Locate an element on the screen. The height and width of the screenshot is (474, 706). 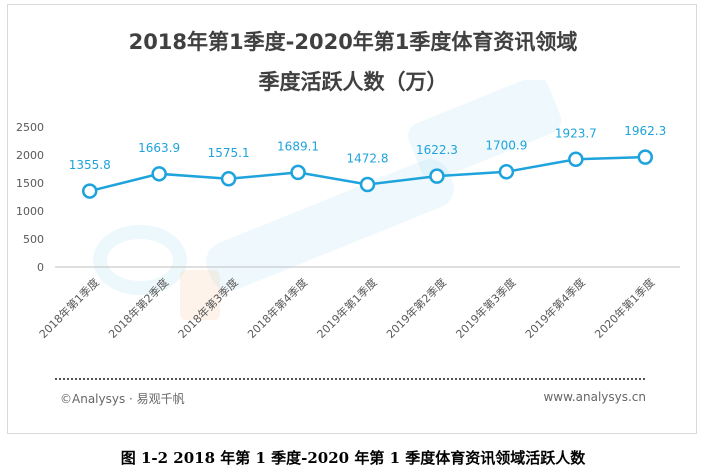
x-tick-label: 2018年第2季度 is located at coordinates (139, 308).